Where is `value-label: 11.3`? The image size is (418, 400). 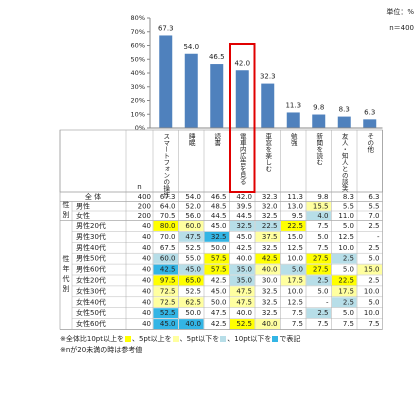
value-label: 11.3 is located at coordinates (293, 105).